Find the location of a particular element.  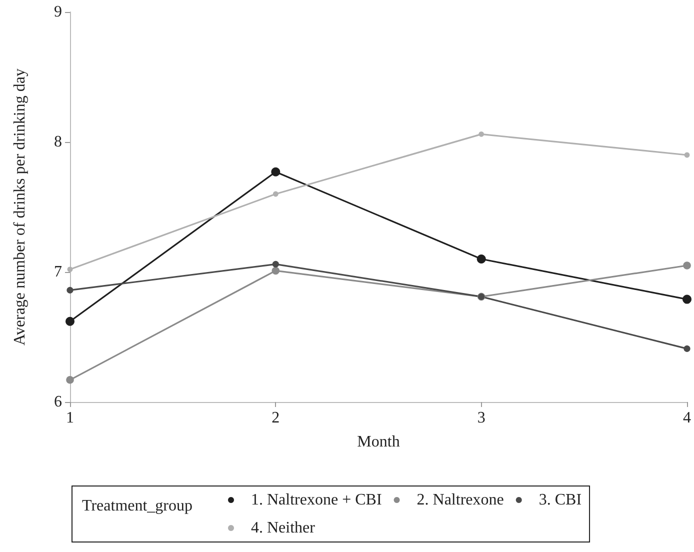

y-axis-title: Average number of drinks per drinking day is located at coordinates (20, 207).